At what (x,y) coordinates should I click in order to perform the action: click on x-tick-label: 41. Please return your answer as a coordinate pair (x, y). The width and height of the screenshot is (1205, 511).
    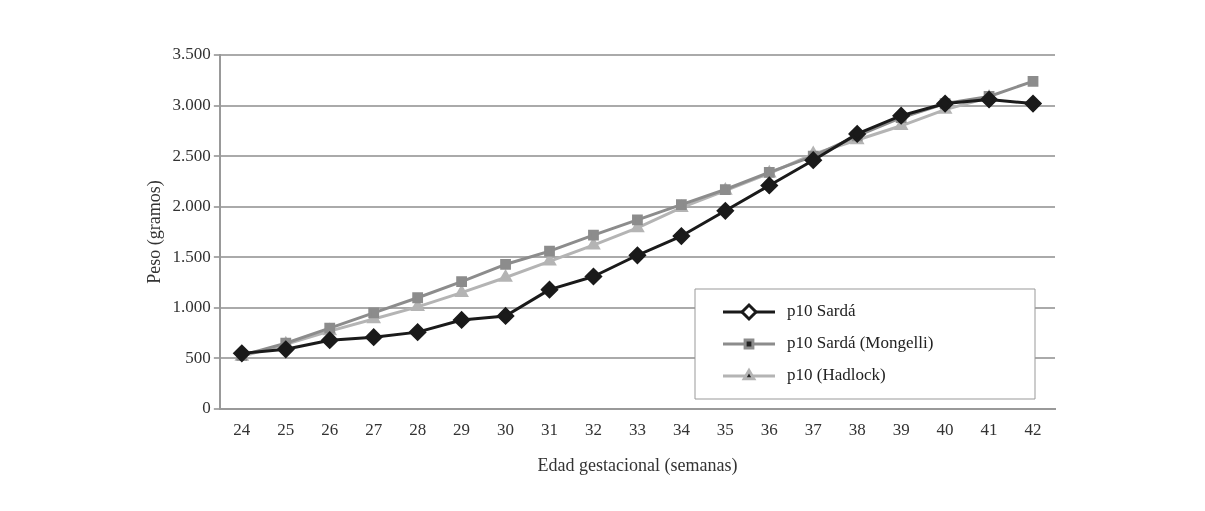
    Looking at the image, I should click on (989, 429).